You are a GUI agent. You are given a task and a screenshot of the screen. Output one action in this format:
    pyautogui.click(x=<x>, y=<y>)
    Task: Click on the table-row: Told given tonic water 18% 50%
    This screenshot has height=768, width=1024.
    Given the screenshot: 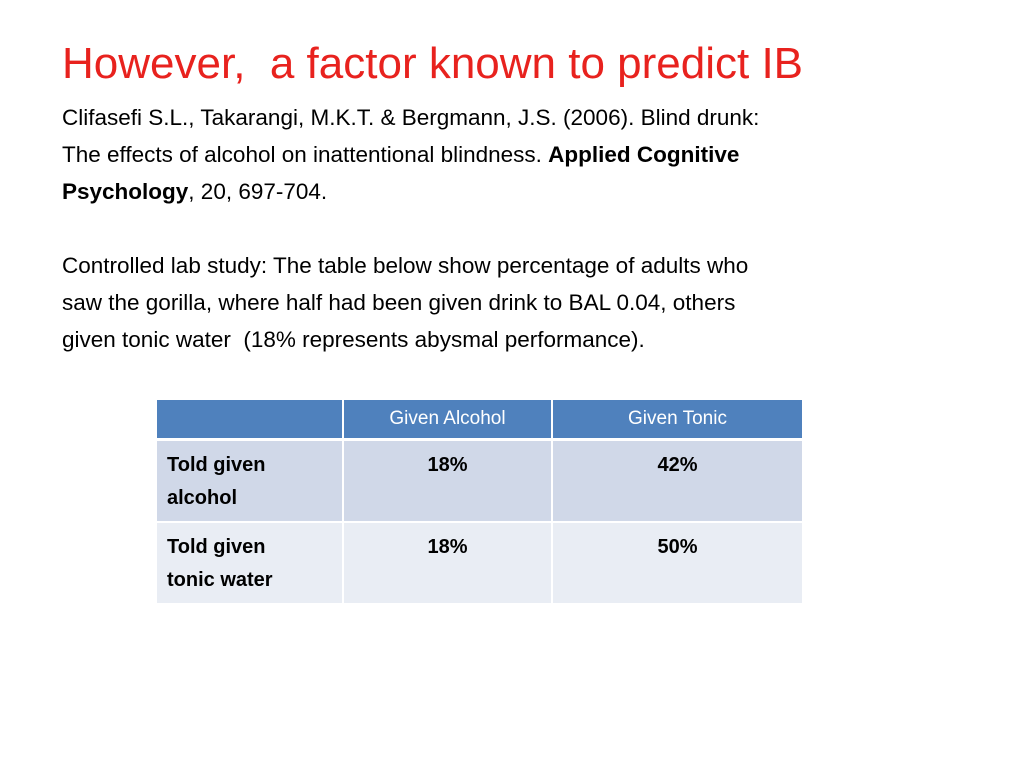 What is the action you would take?
    pyautogui.click(x=479, y=563)
    